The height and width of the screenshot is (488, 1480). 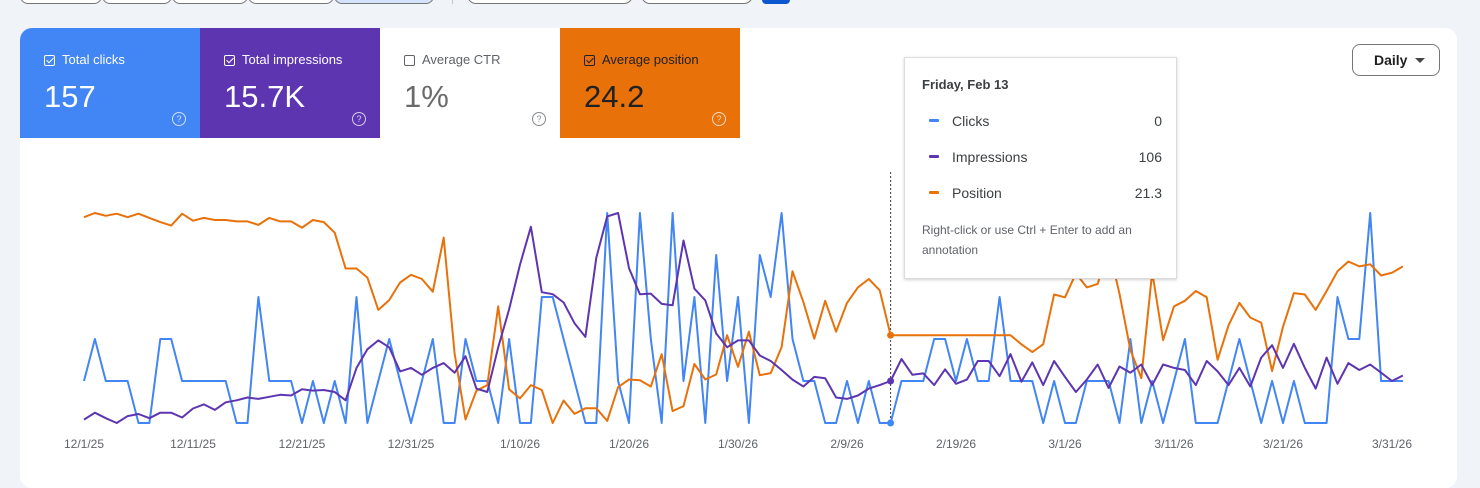 What do you see at coordinates (650, 83) in the screenshot?
I see `metric-tile-position: Average position 24.2 ?` at bounding box center [650, 83].